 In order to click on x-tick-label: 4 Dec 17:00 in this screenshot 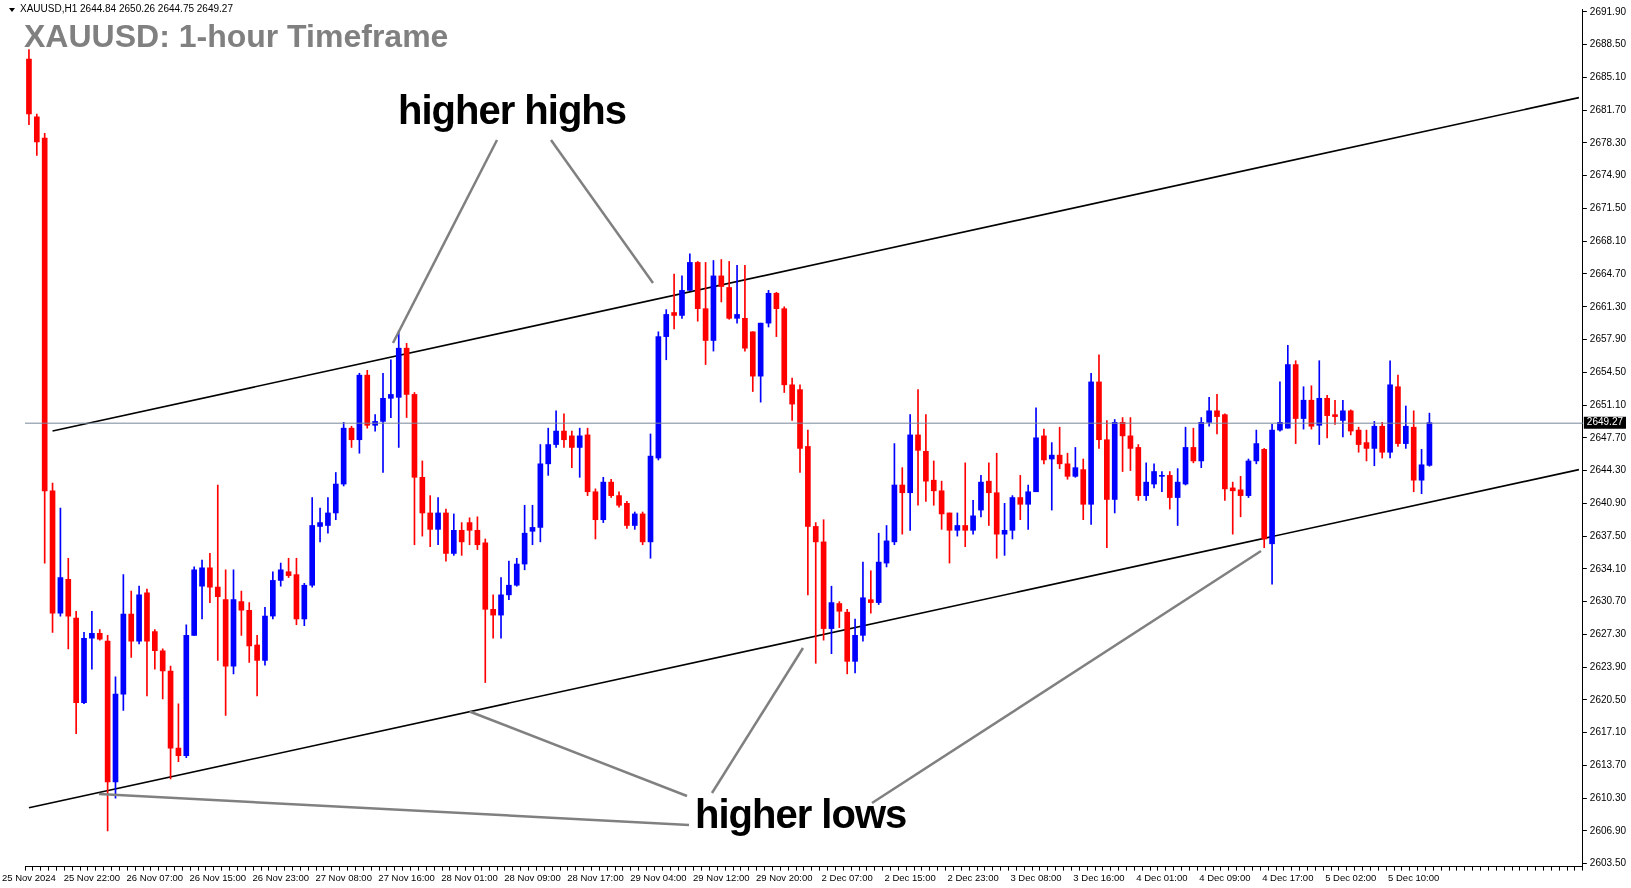, I will do `click(1288, 877)`.